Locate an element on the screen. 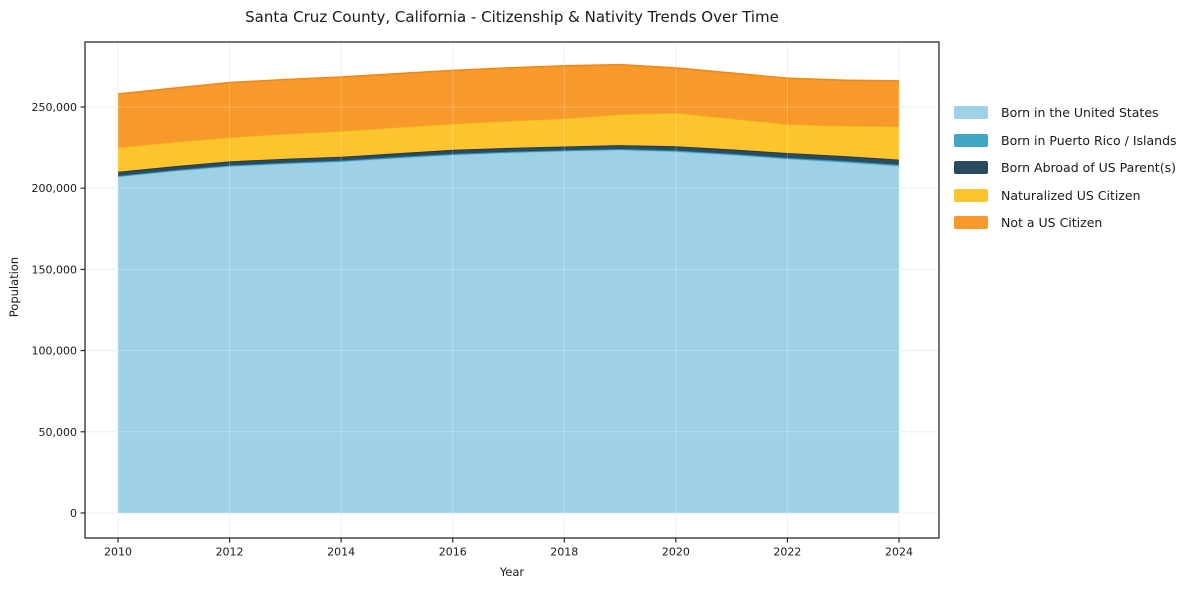  svg-text: 50,000 is located at coordinates (58, 432).